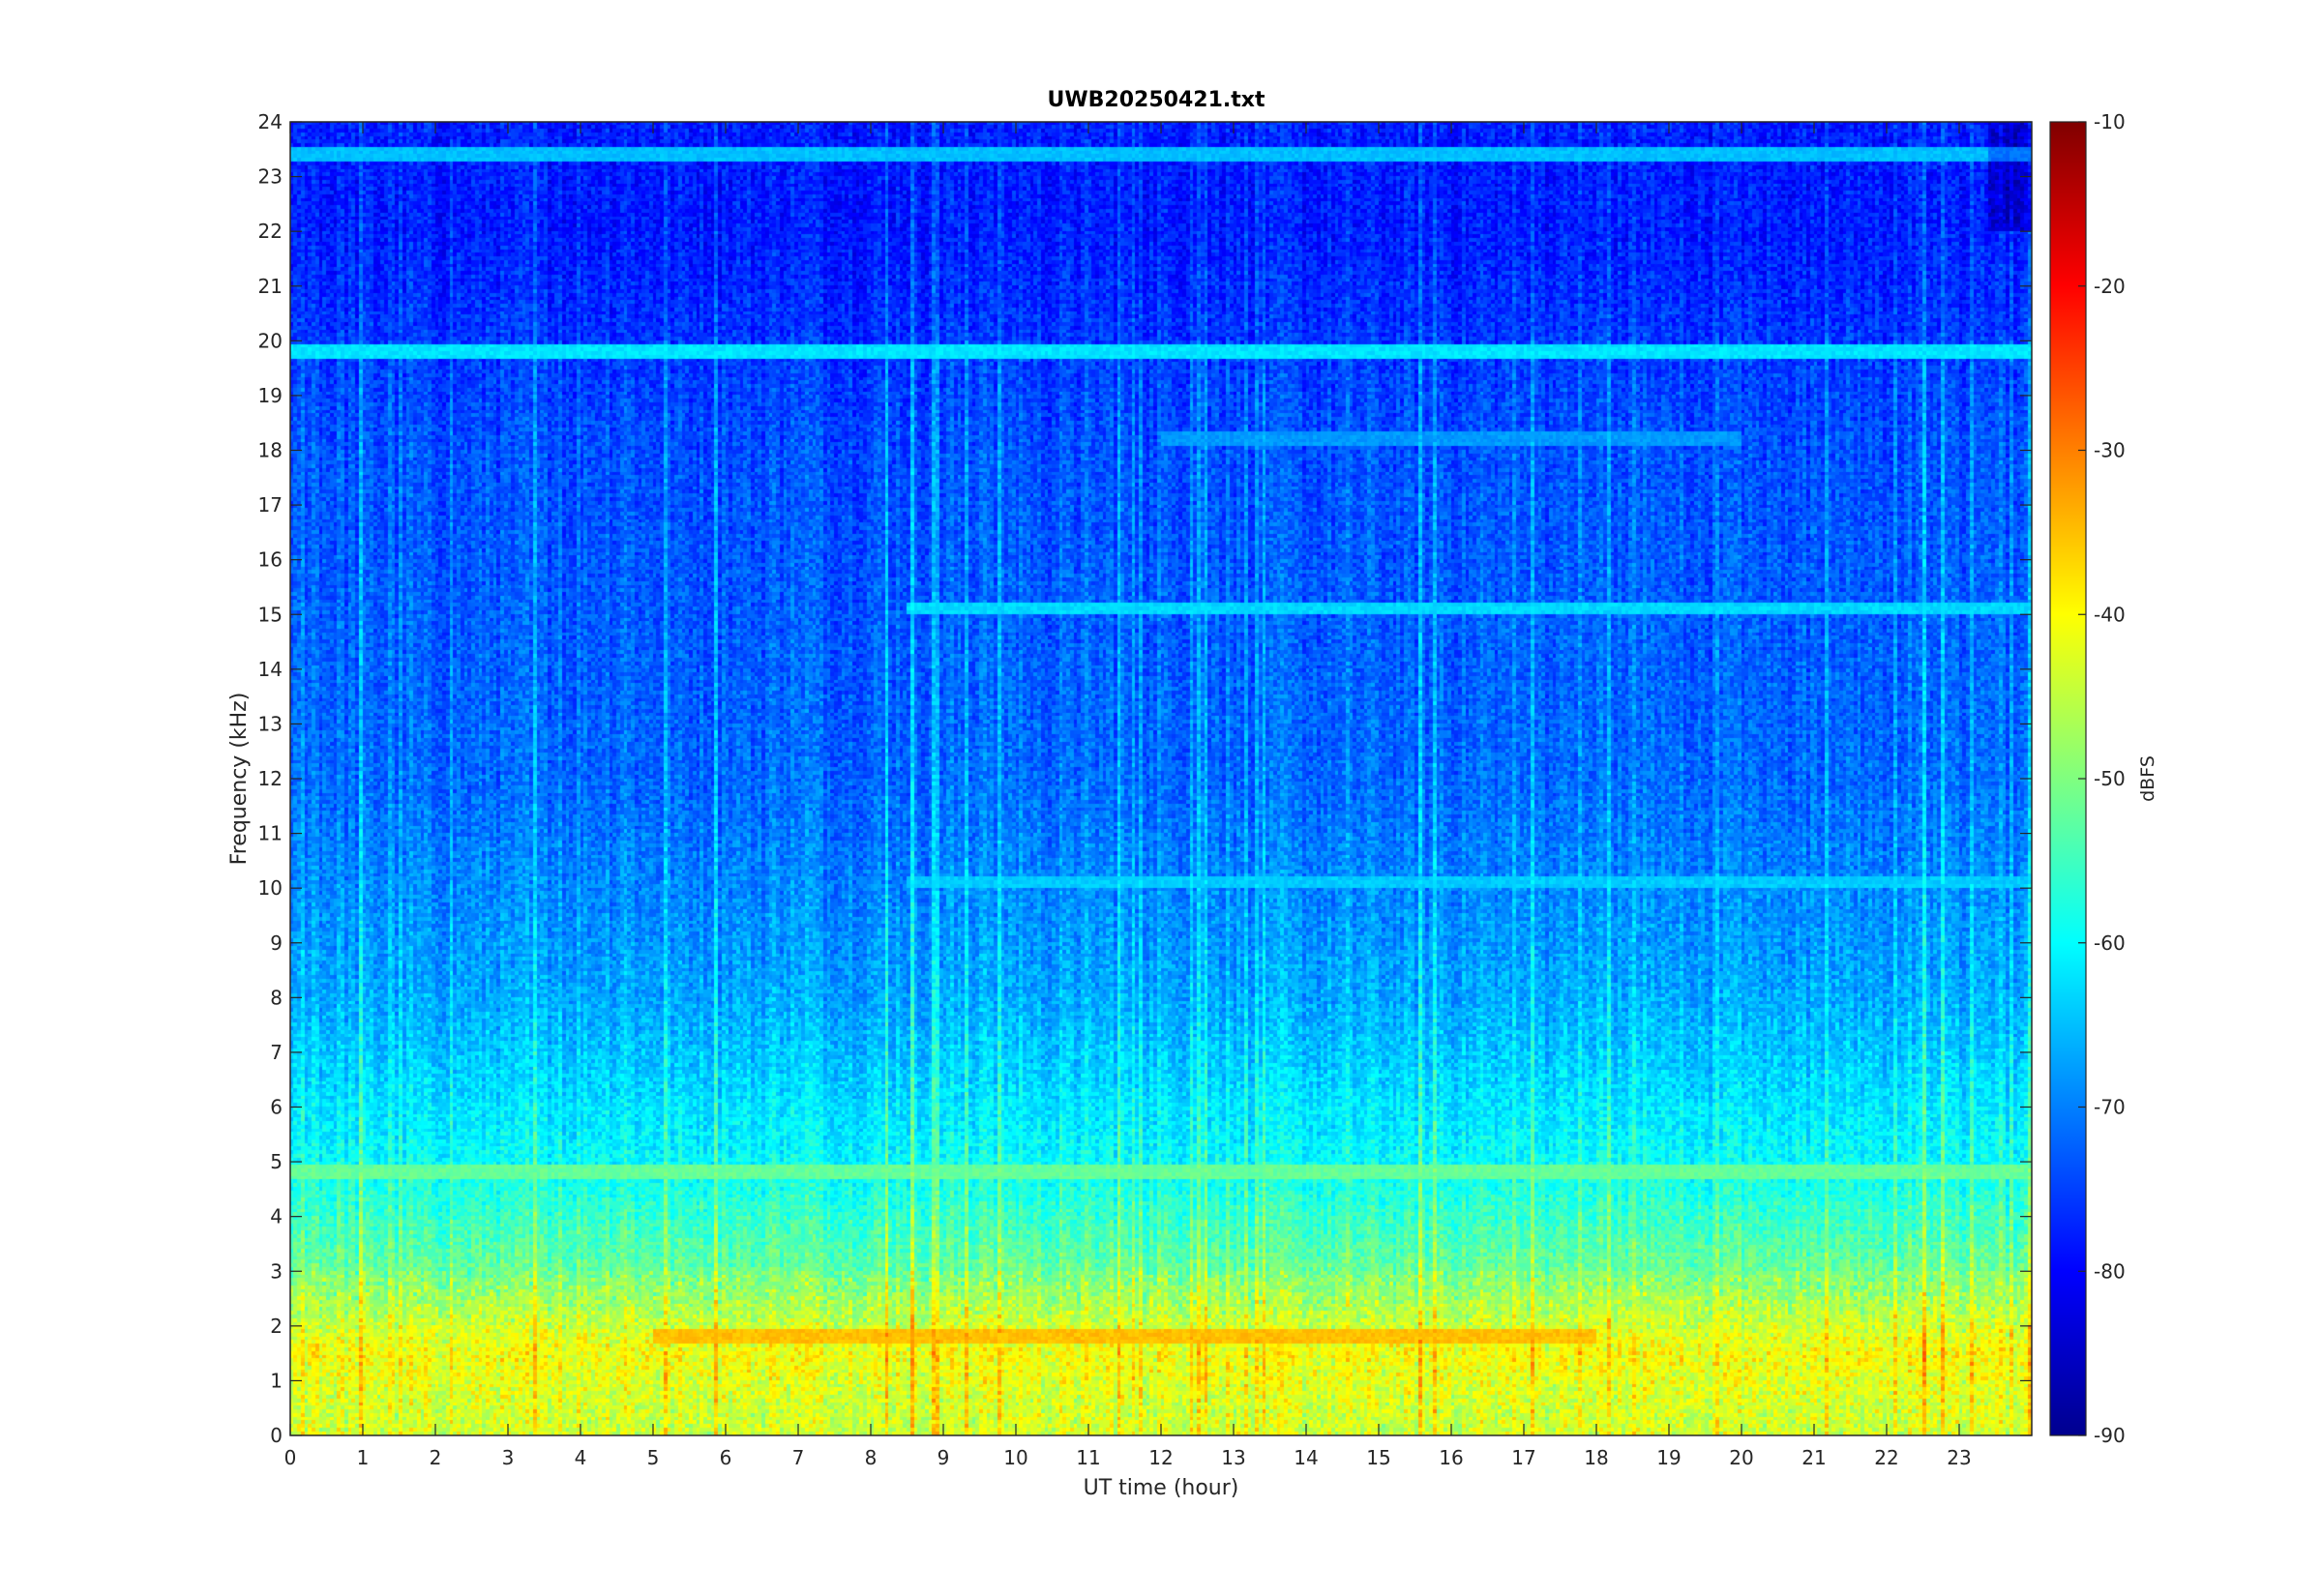 The height and width of the screenshot is (1596, 2322). What do you see at coordinates (270, 340) in the screenshot?
I see `y-tick-label: 20` at bounding box center [270, 340].